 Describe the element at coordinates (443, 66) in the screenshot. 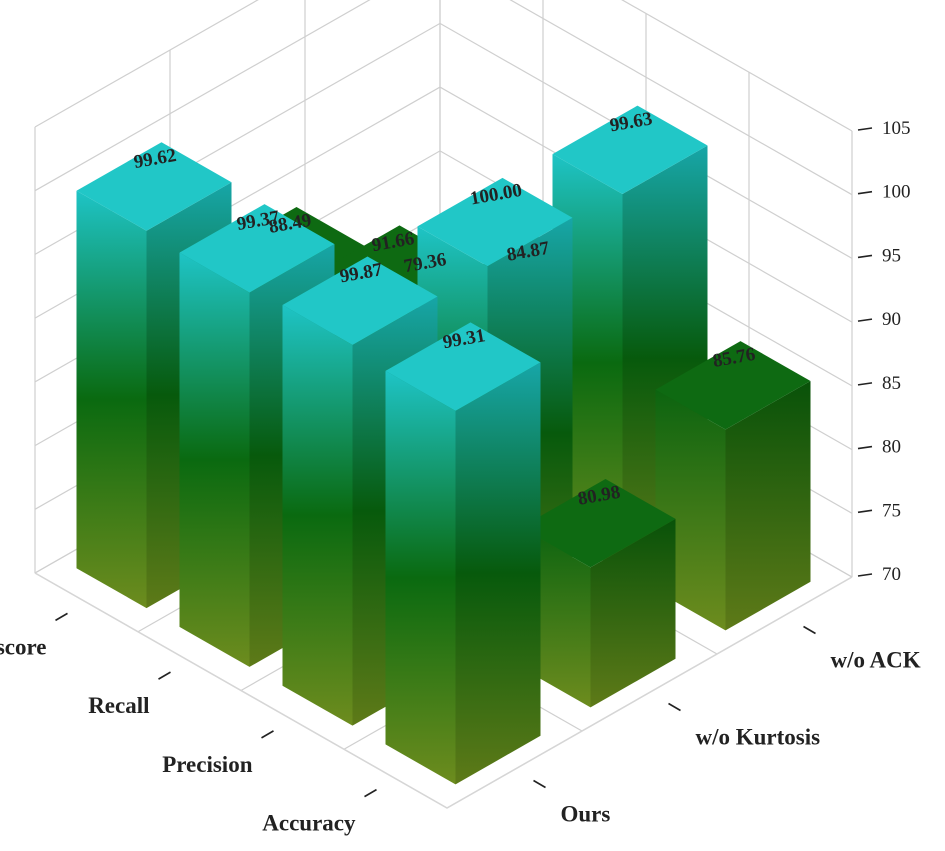

I see `grid-line` at that location.